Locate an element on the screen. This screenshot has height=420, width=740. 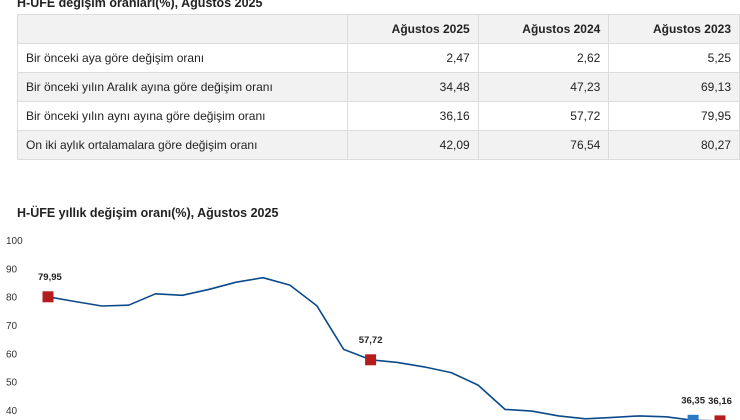
table-cell: 76,54 is located at coordinates (543, 145).